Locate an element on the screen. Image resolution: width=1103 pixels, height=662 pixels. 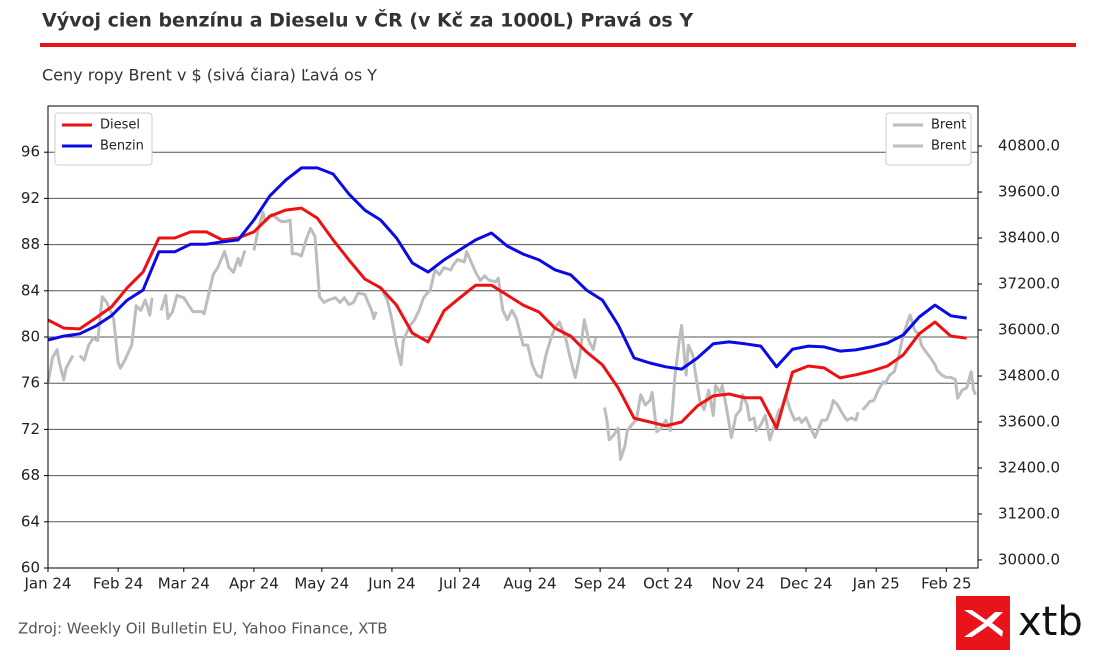
y-tick-label: 72 is located at coordinates (30, 429).